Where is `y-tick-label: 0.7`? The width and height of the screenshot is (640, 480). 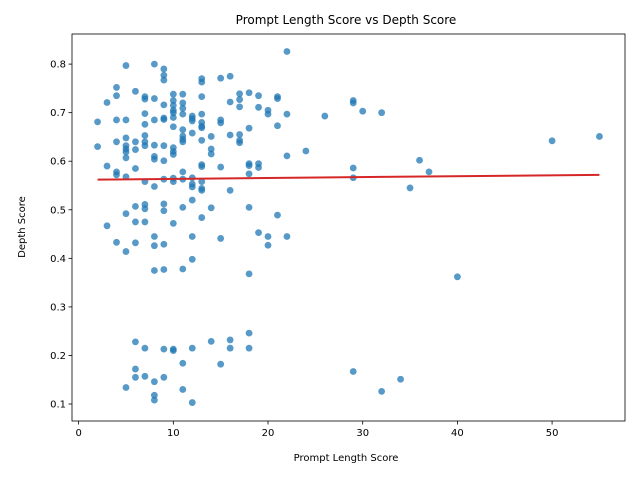 y-tick-label: 0.7 is located at coordinates (58, 113).